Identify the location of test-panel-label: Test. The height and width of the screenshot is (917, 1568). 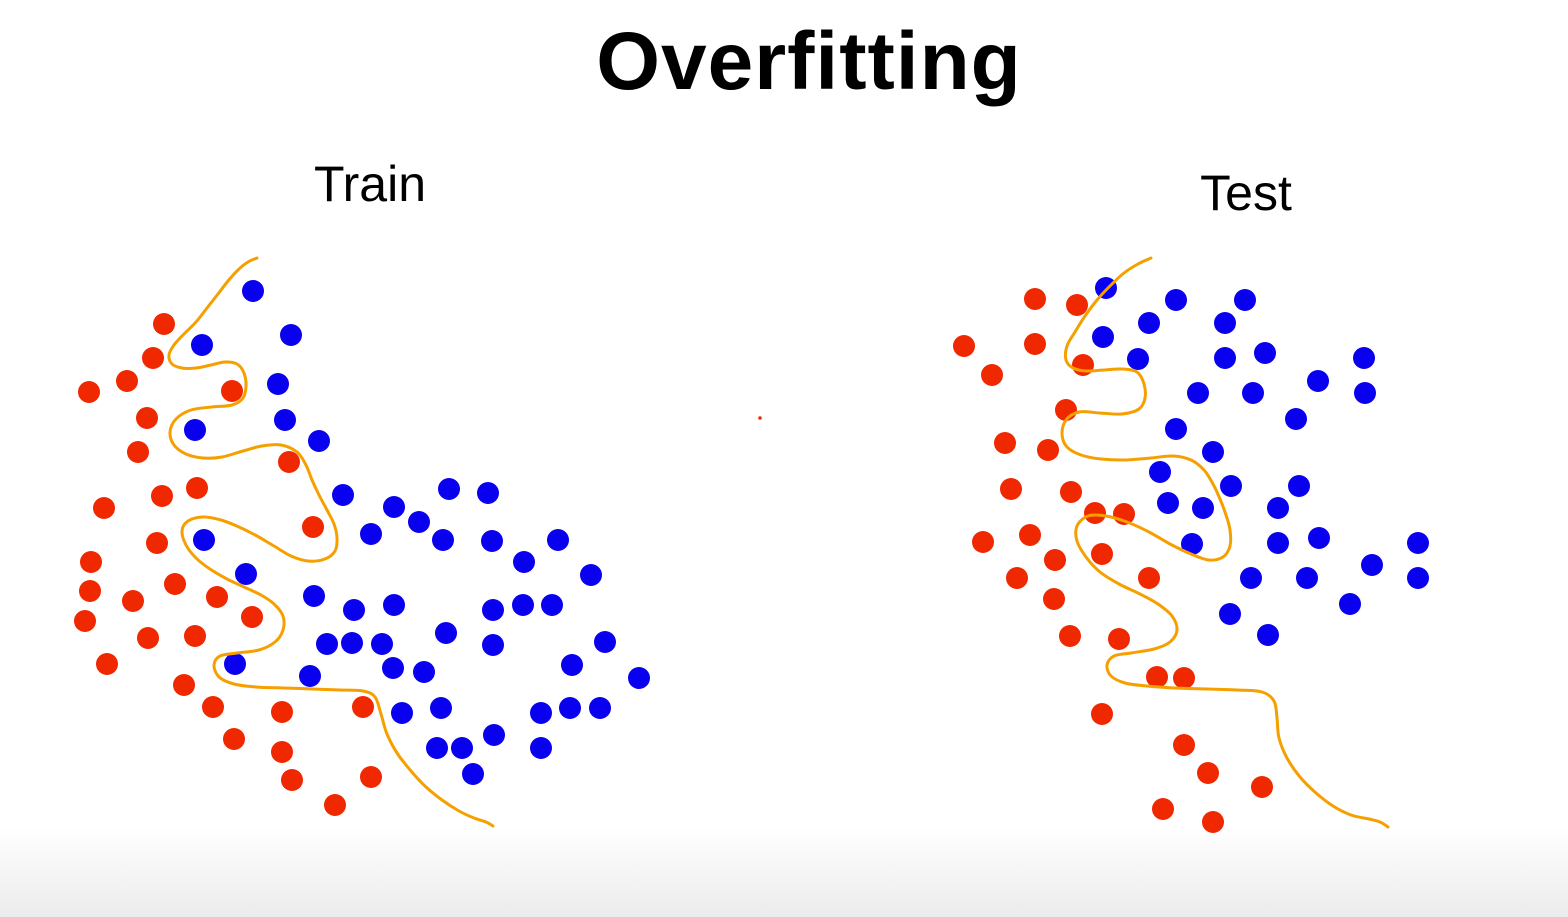
(1246, 193).